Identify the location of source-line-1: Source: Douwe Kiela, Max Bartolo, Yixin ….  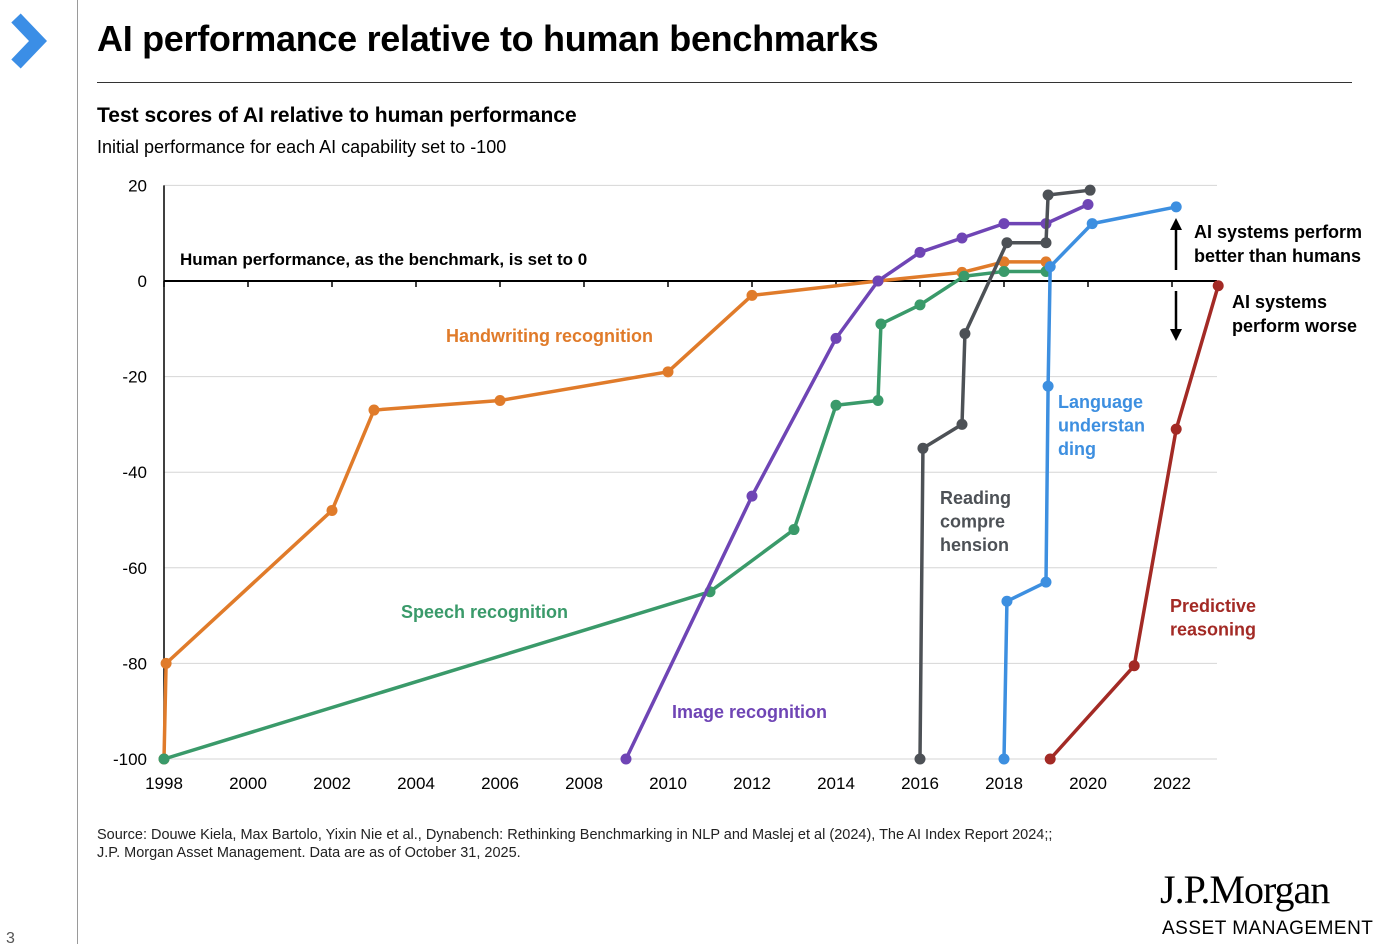
(575, 835).